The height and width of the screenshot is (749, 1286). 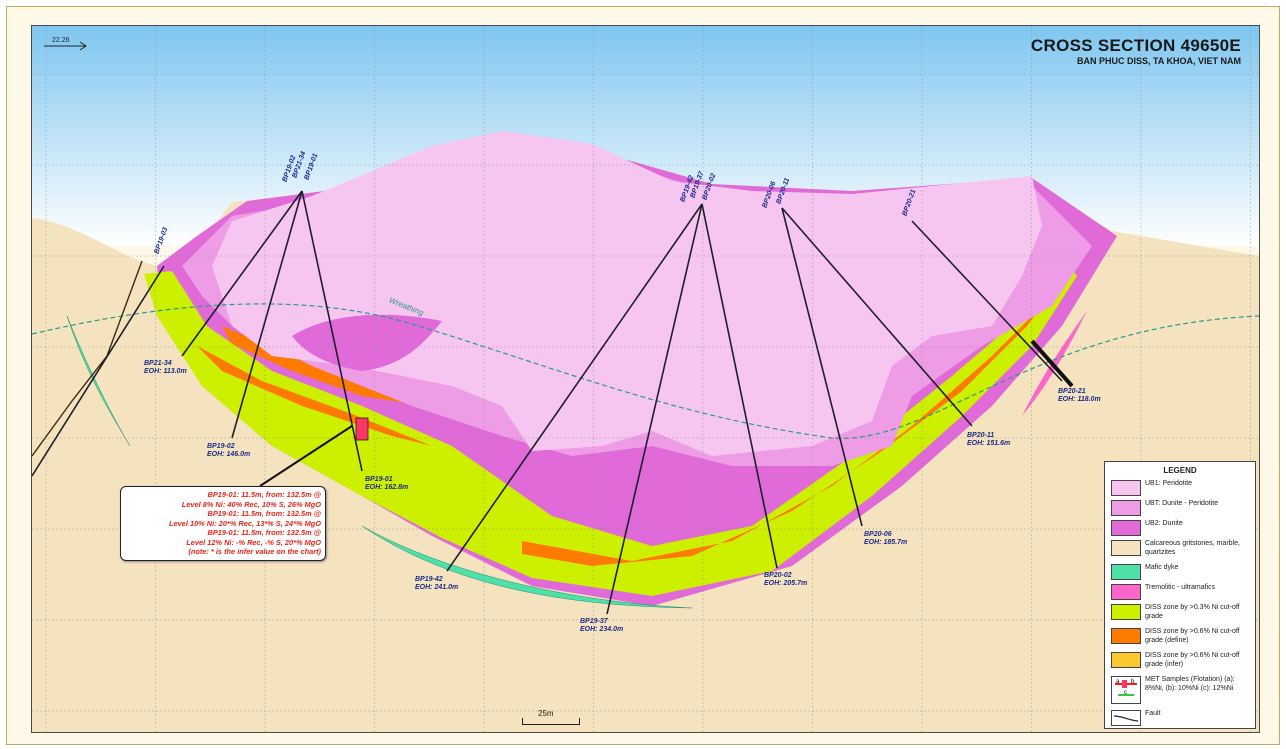 What do you see at coordinates (886, 538) in the screenshot?
I see `eoh-label: BP20-06 EOH: 185.7m` at bounding box center [886, 538].